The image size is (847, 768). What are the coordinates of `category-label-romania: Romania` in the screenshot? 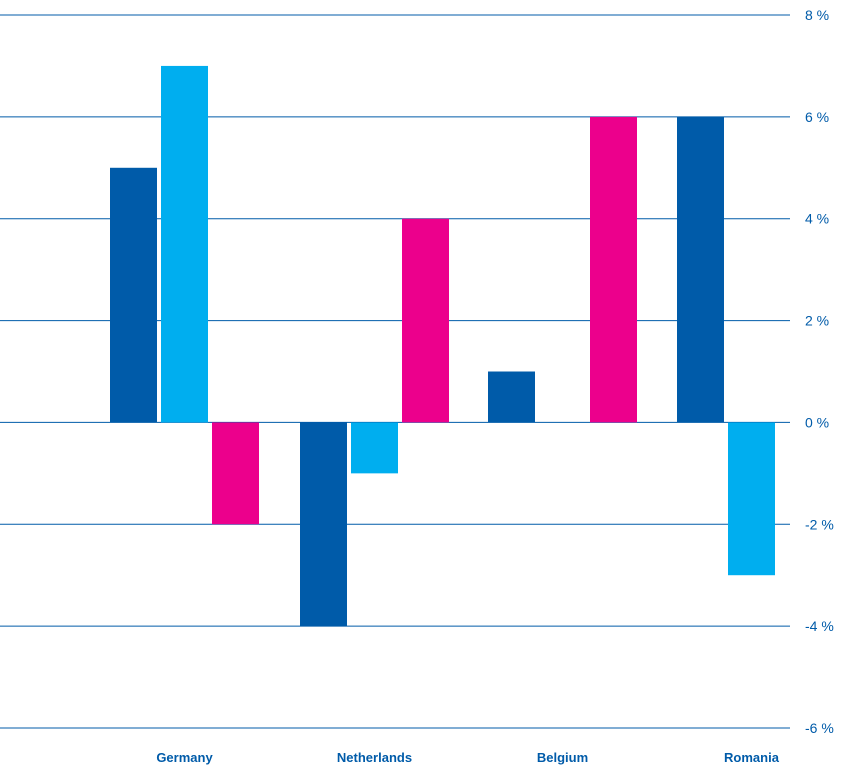 It's located at (752, 757).